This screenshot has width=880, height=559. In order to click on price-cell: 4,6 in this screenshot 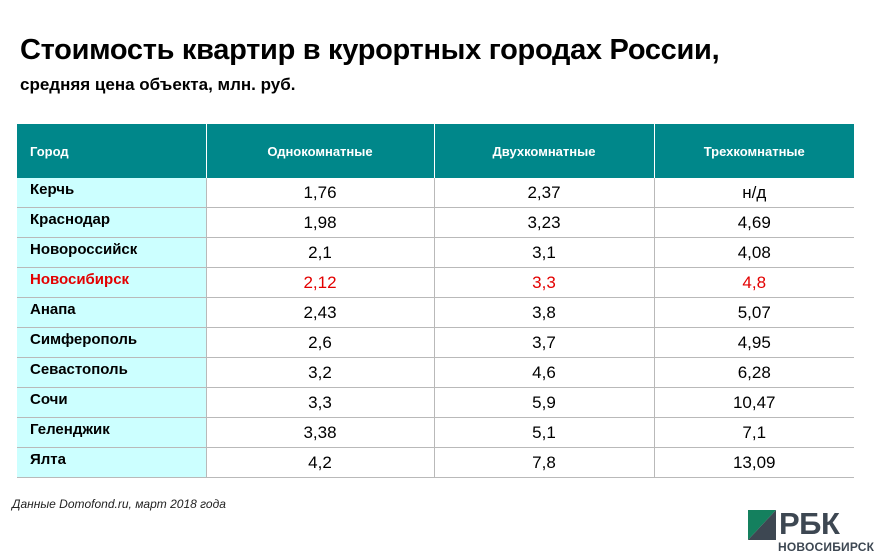, I will do `click(544, 372)`.